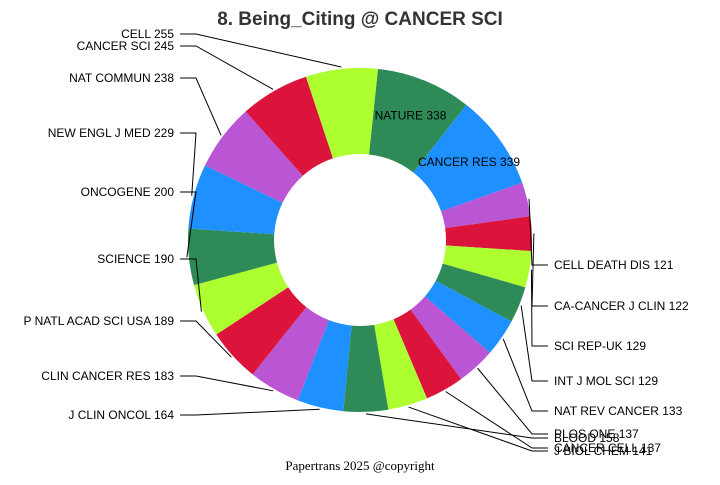 This screenshot has height=485, width=720. I want to click on slice-label-int-j-mol-sci: INT J MOL SCI 129, so click(606, 381).